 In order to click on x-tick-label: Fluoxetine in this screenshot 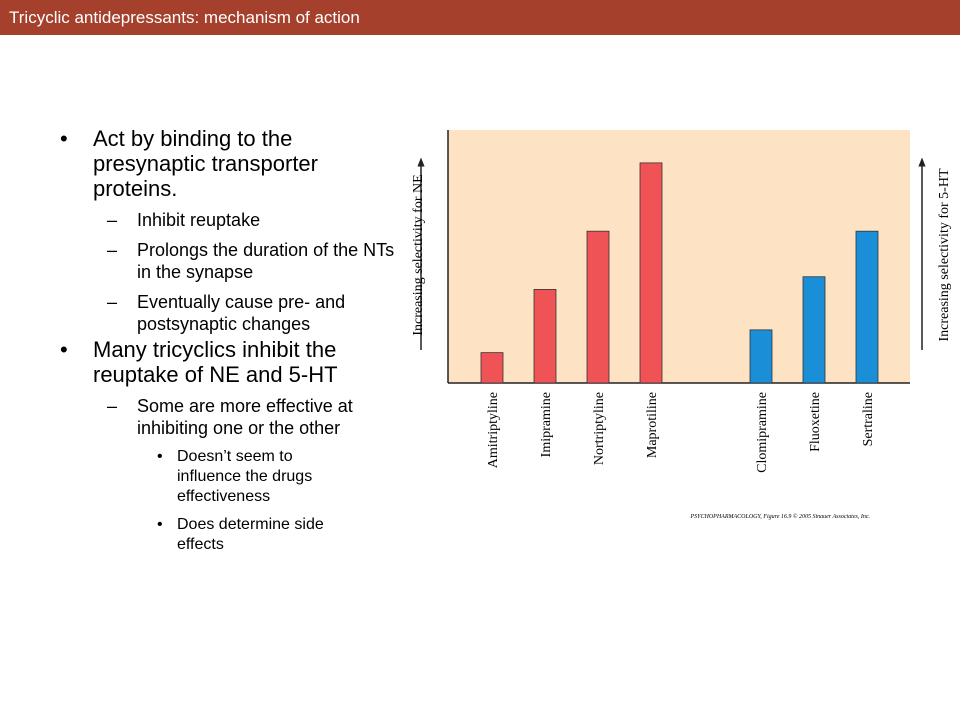, I will do `click(815, 422)`.